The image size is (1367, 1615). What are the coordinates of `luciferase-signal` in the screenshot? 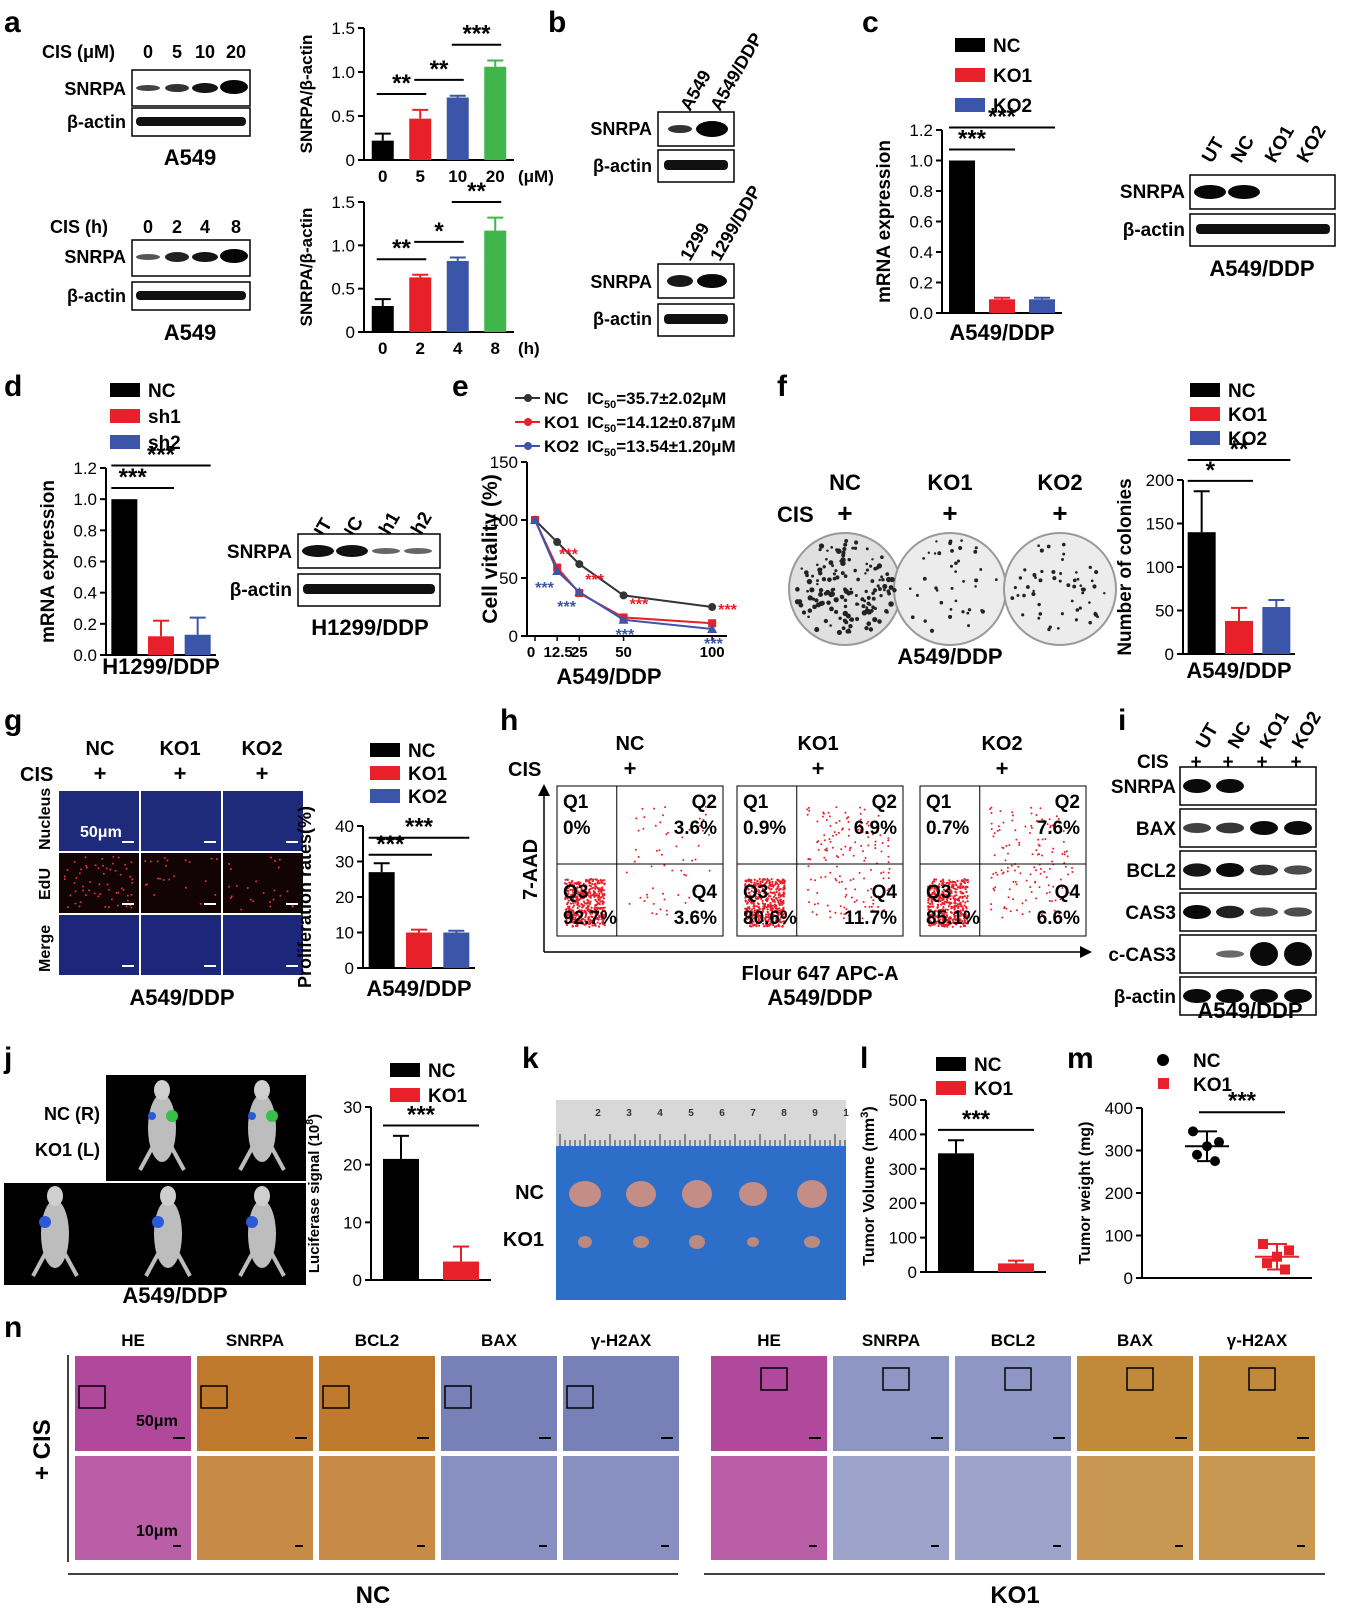 It's located at (158, 1222).